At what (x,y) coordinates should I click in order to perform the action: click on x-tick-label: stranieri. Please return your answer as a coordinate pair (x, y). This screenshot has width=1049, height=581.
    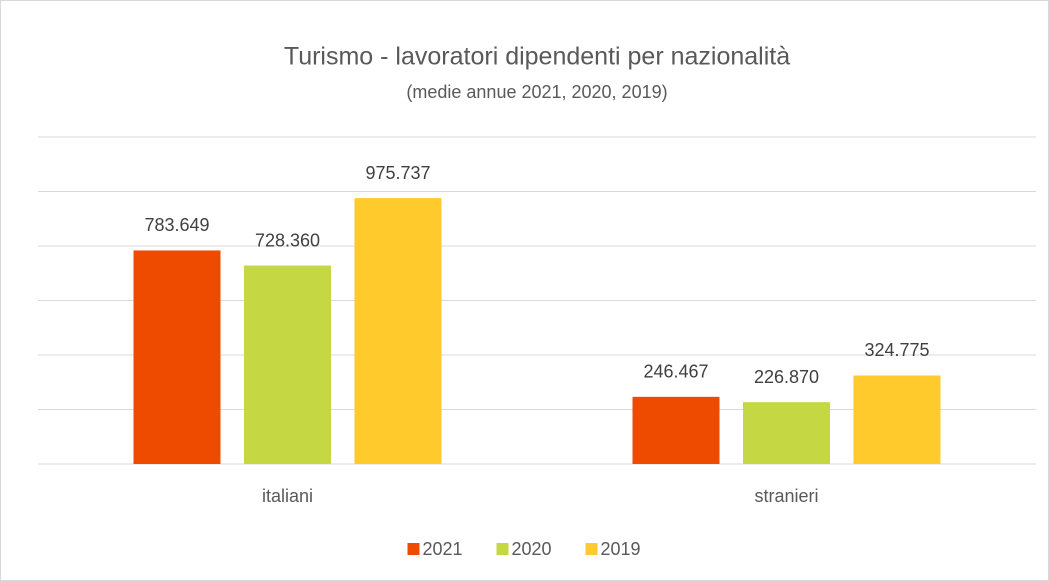
    Looking at the image, I should click on (786, 496).